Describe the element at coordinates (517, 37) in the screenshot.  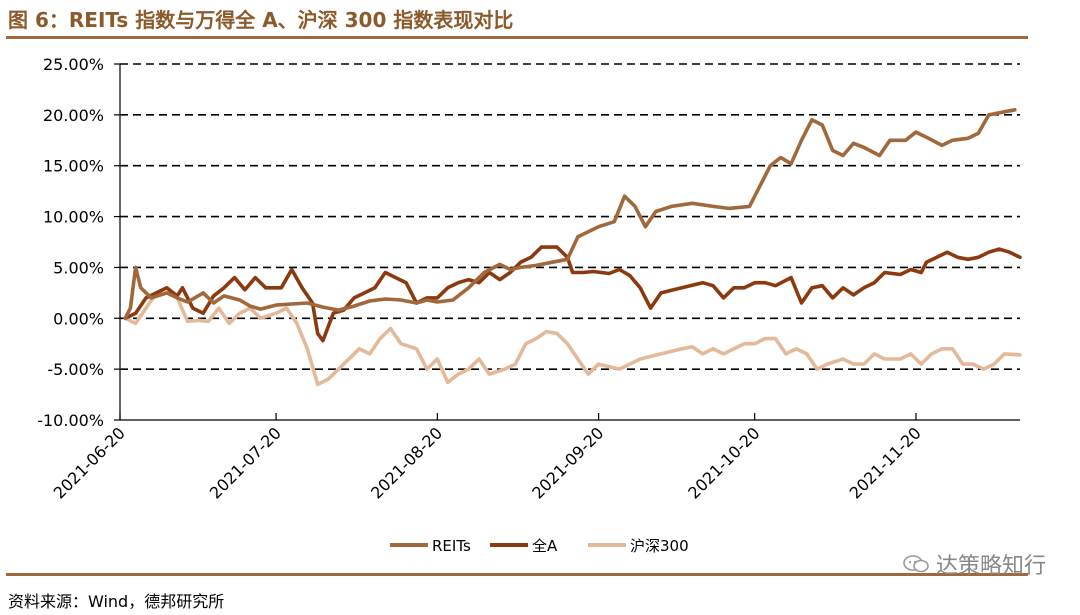
I see `top-rule` at that location.